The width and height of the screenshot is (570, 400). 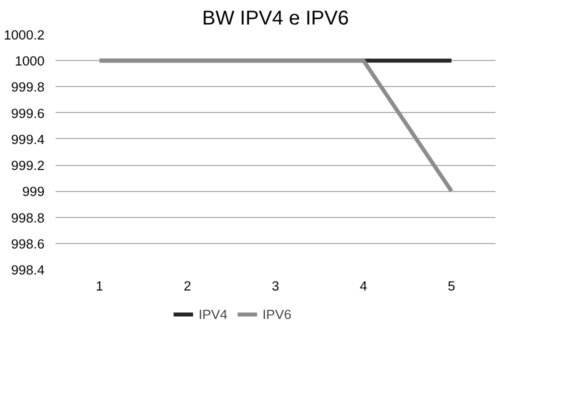 I want to click on x-tick-label: 1, so click(x=100, y=286).